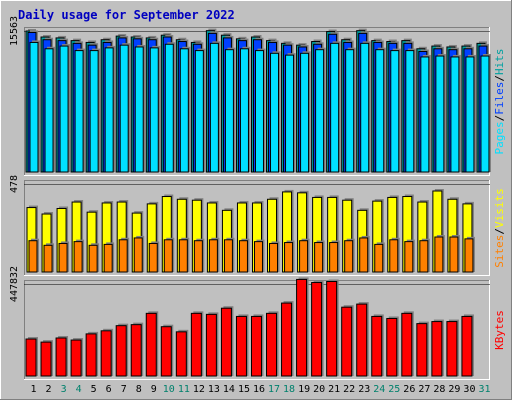 The image size is (512, 400). What do you see at coordinates (199, 389) in the screenshot?
I see `x-tick-label: 12` at bounding box center [199, 389].